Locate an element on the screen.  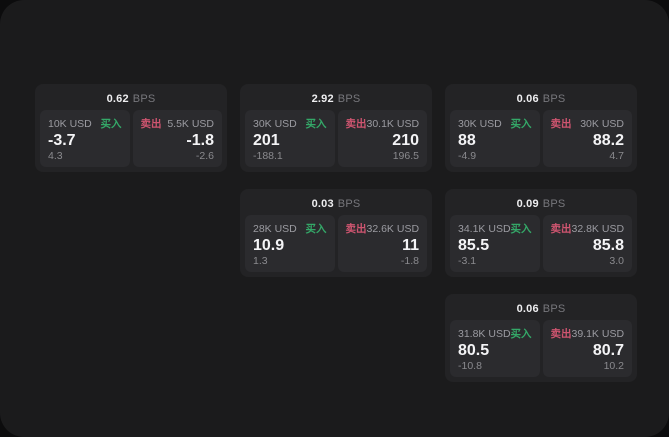
buy-delta: -10.8 is located at coordinates (470, 365).